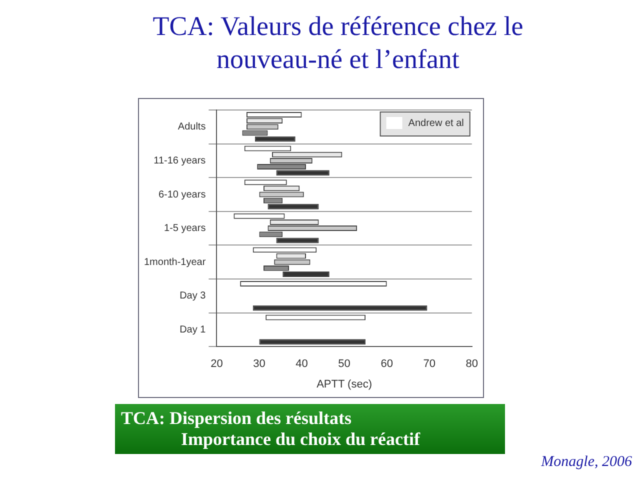 This screenshot has width=640, height=480. Describe the element at coordinates (216, 364) in the screenshot. I see `x-tick-label: 20` at that location.